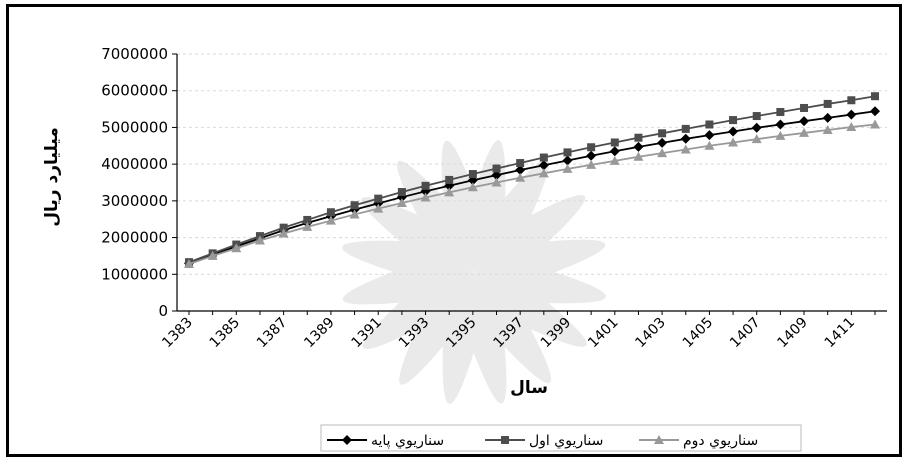  What do you see at coordinates (225, 333) in the screenshot?
I see `x-tick-label: 1385` at bounding box center [225, 333].